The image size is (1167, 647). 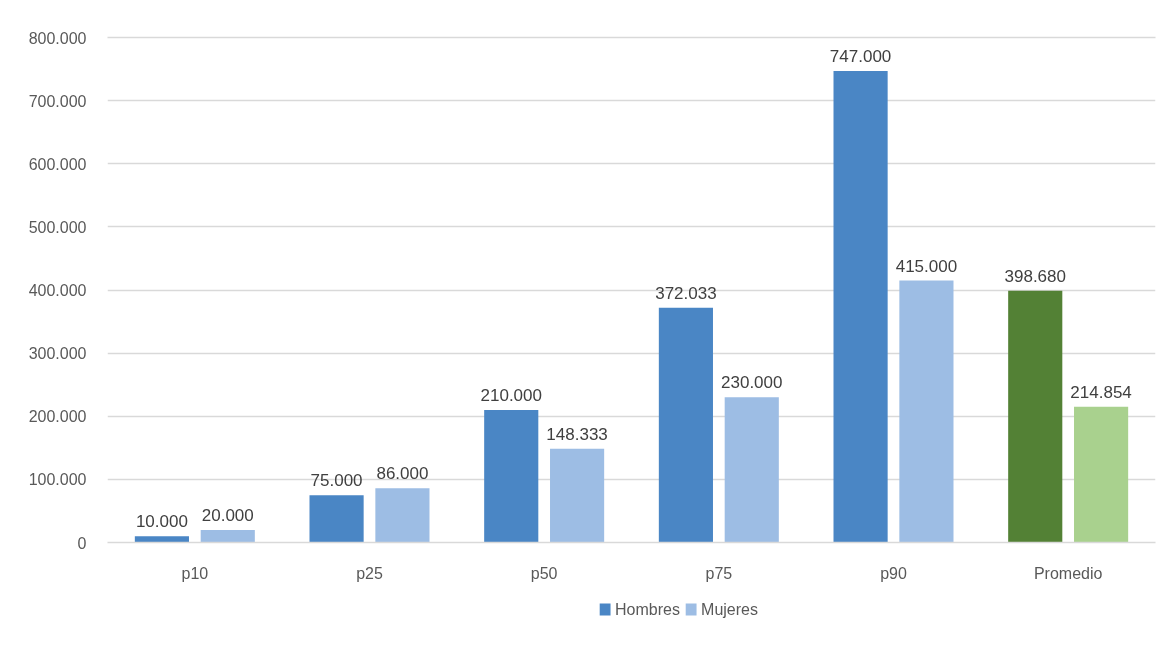 What do you see at coordinates (57, 101) in the screenshot?
I see `y-tick-label: 700.000` at bounding box center [57, 101].